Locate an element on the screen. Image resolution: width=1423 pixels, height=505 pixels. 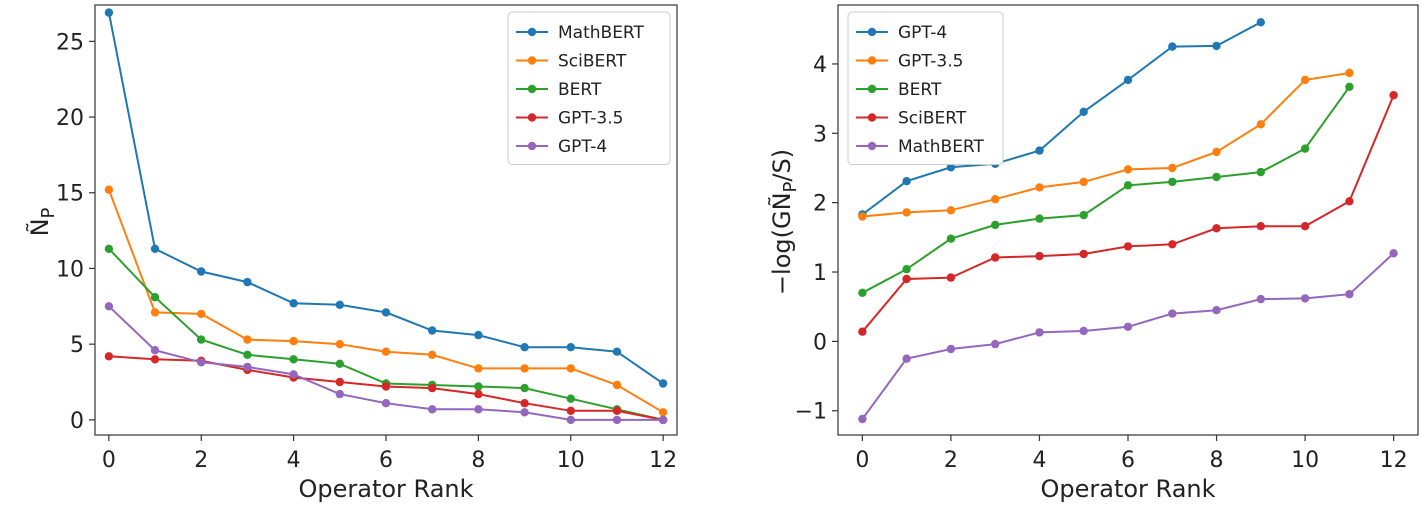
y-tick-label: 5 is located at coordinates (77, 345).